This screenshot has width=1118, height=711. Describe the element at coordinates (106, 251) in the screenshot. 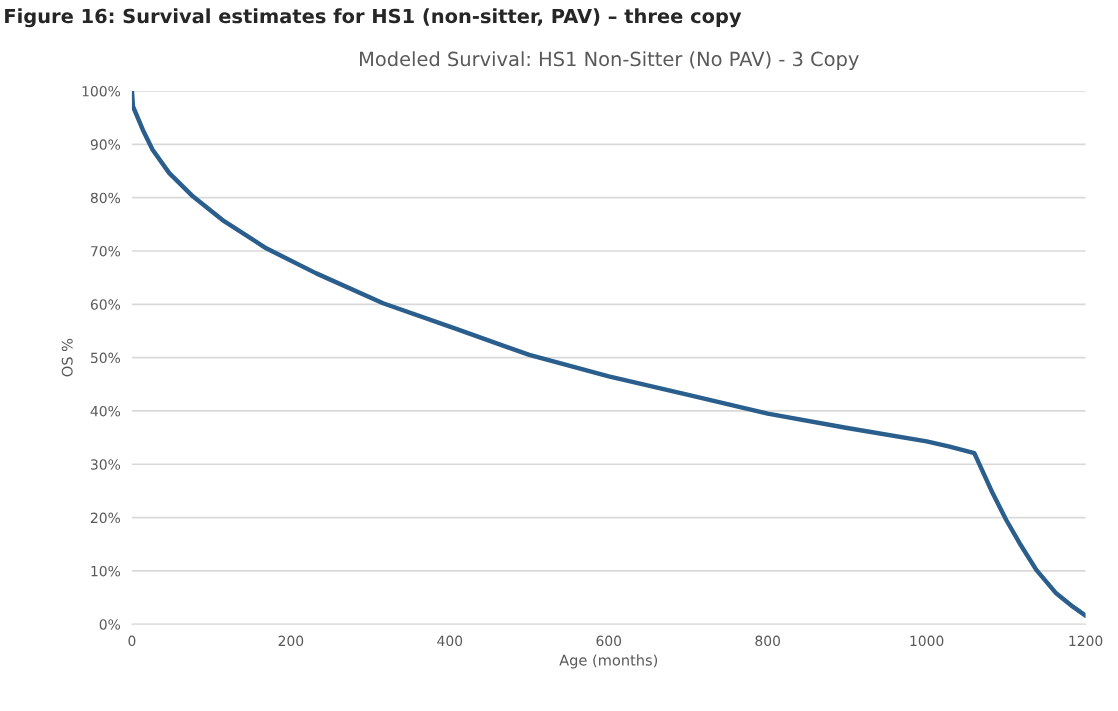

I see `y-tick-label: 70%` at that location.